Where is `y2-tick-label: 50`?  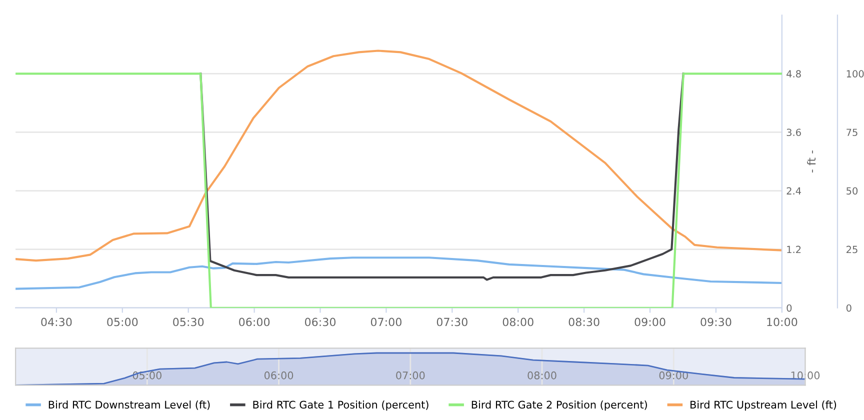
y2-tick-label: 50 is located at coordinates (852, 191).